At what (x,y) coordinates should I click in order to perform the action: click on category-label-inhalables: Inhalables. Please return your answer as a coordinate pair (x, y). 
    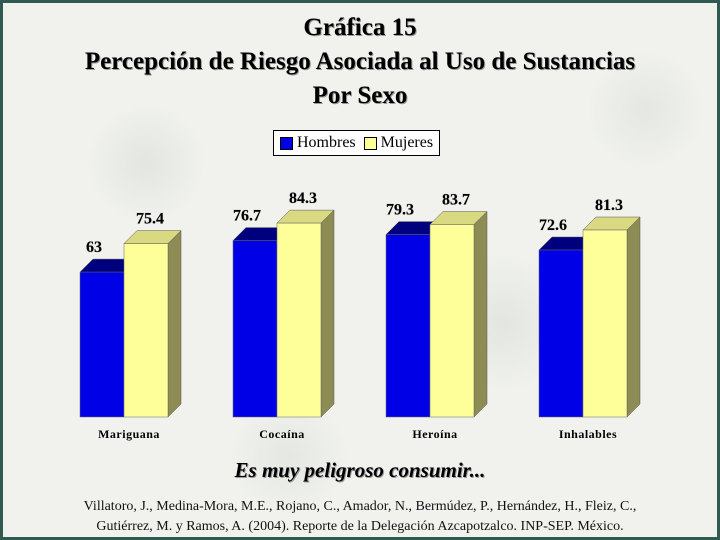
    Looking at the image, I should click on (588, 434).